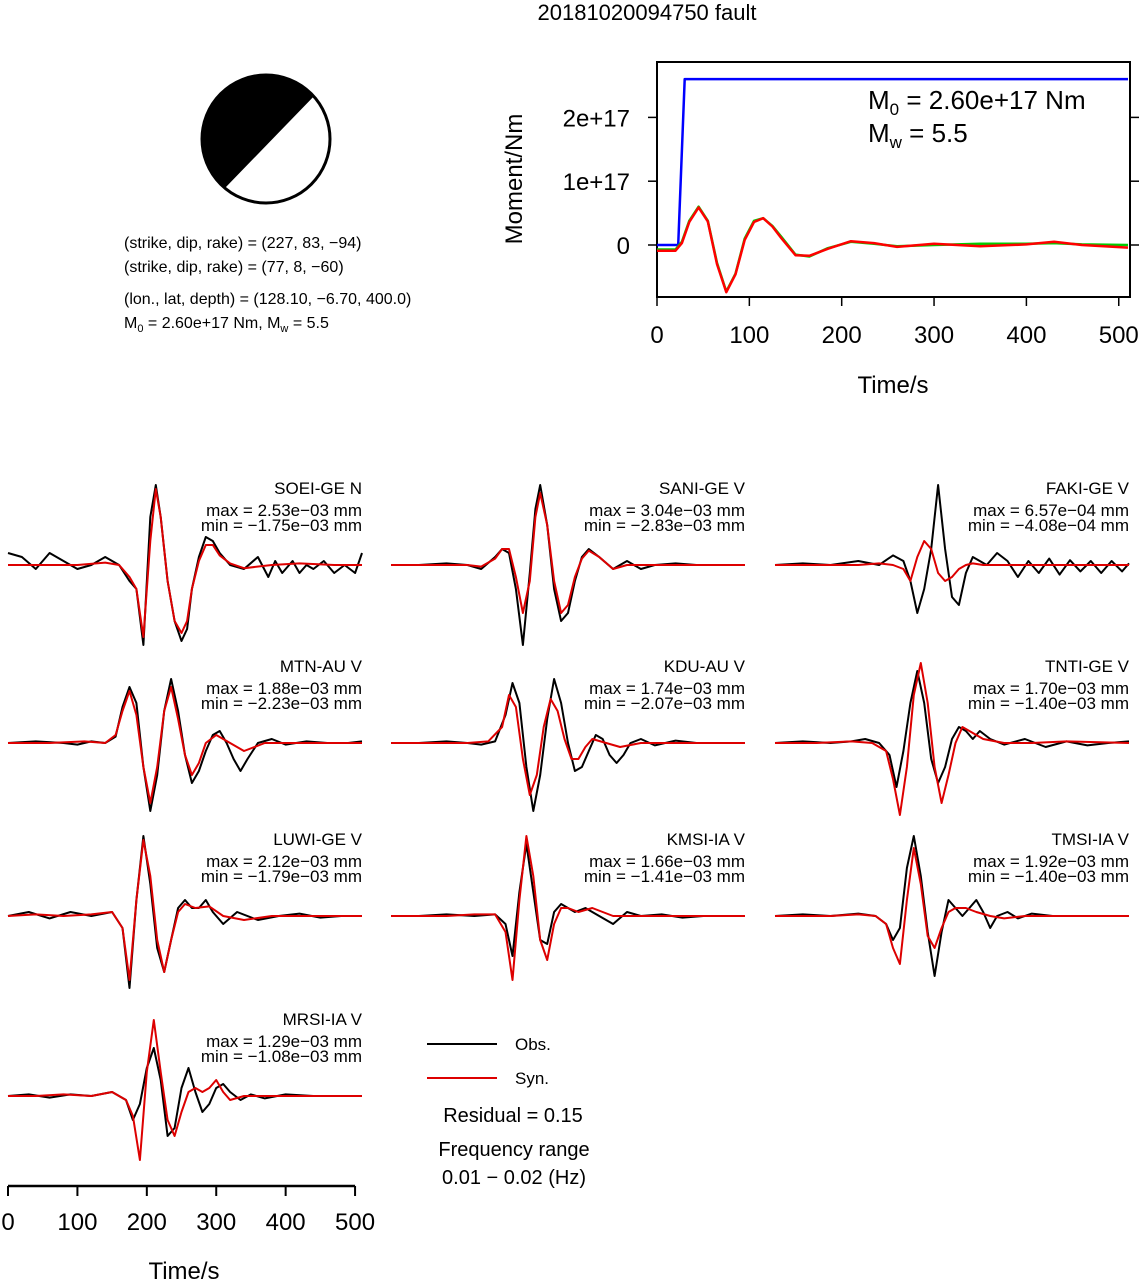 The width and height of the screenshot is (1143, 1286). Describe the element at coordinates (514, 1178) in the screenshot. I see `legend-frequency-value: 0.01 − 0.02 (Hz)` at that location.